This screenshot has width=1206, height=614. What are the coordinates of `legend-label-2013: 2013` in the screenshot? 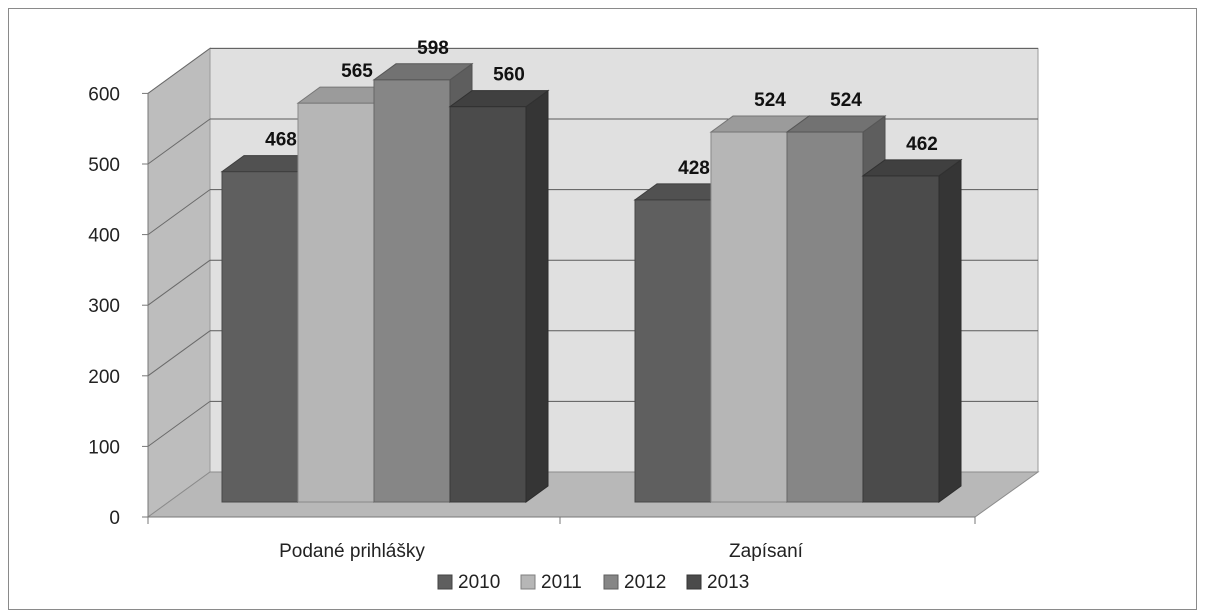 It's located at (728, 582).